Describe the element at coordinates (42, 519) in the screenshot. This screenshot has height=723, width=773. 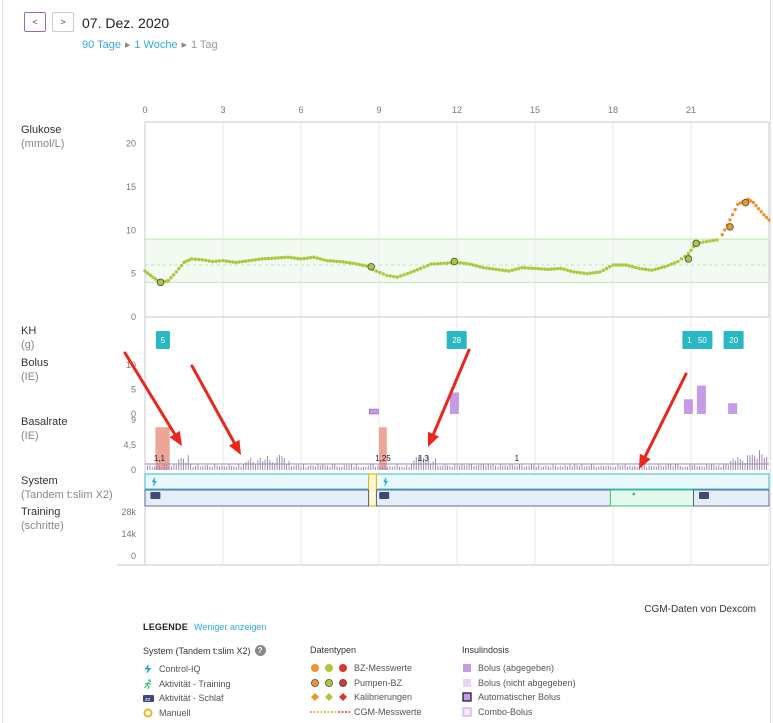
I see `training-row-label: Training (schritte)` at that location.